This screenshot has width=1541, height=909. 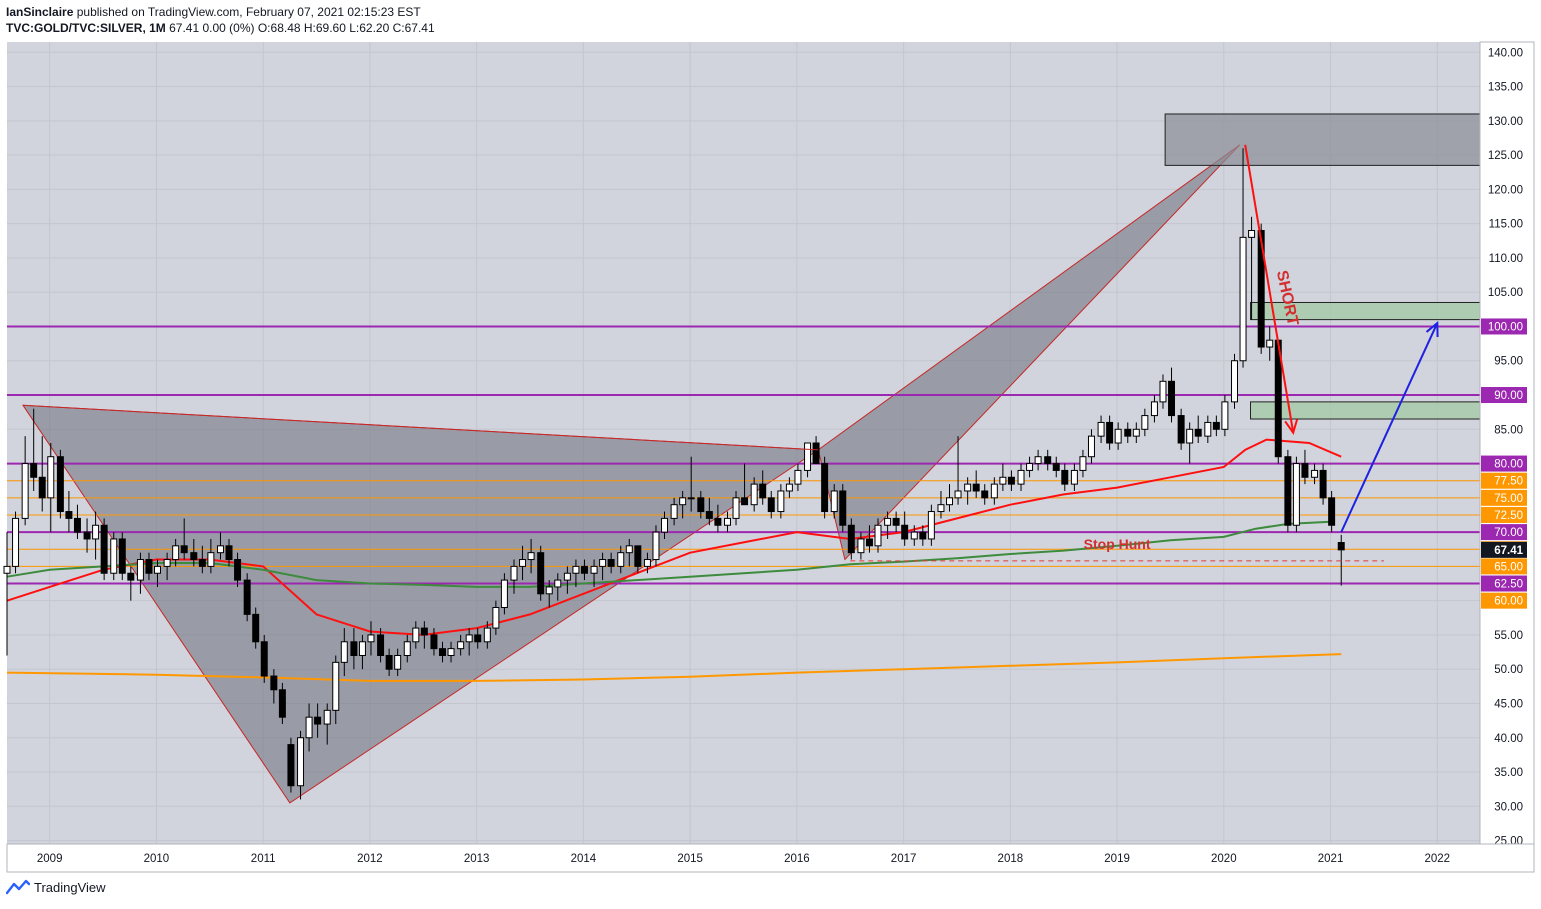 What do you see at coordinates (1508, 551) in the screenshot?
I see `last-price-label: 67.41` at bounding box center [1508, 551].